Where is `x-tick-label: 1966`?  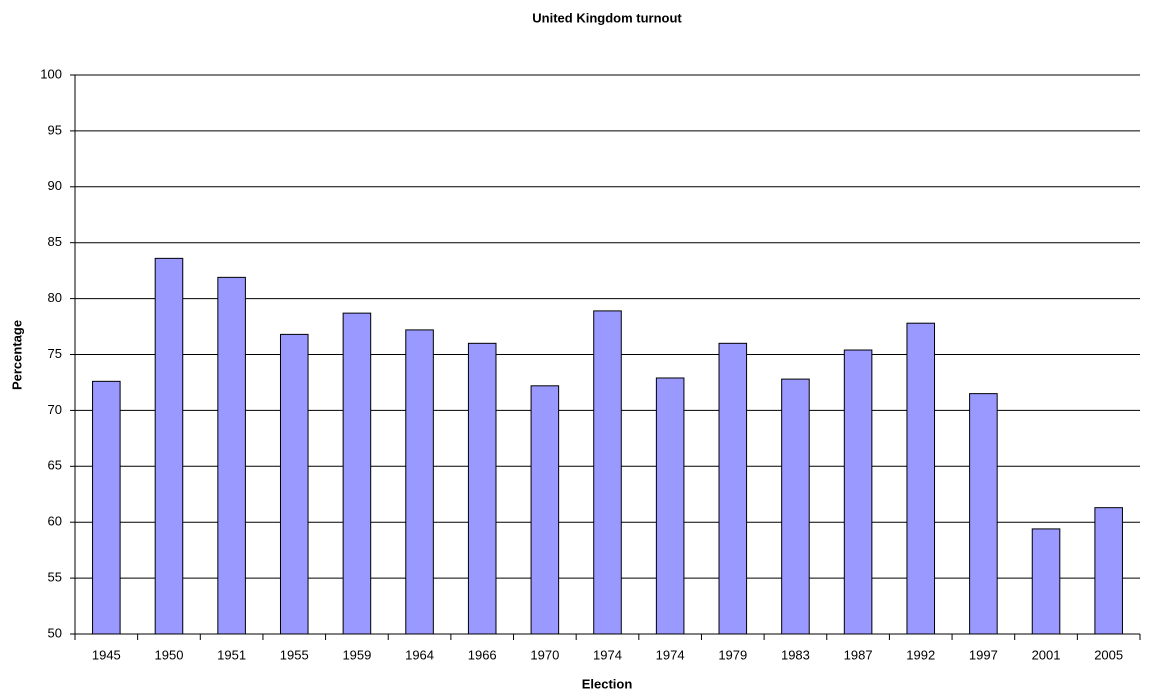
x-tick-label: 1966 is located at coordinates (482, 654).